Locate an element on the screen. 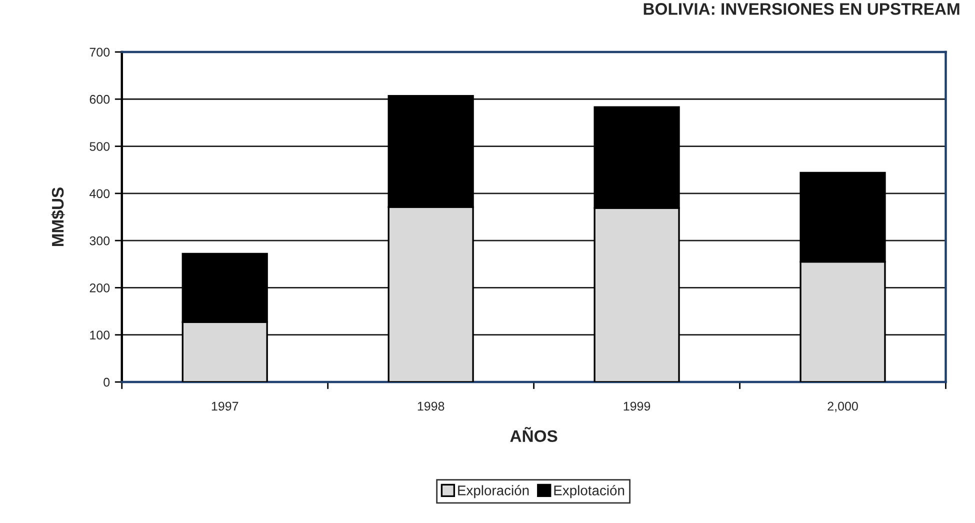 The height and width of the screenshot is (523, 975). legend-label: Exploración is located at coordinates (493, 491).